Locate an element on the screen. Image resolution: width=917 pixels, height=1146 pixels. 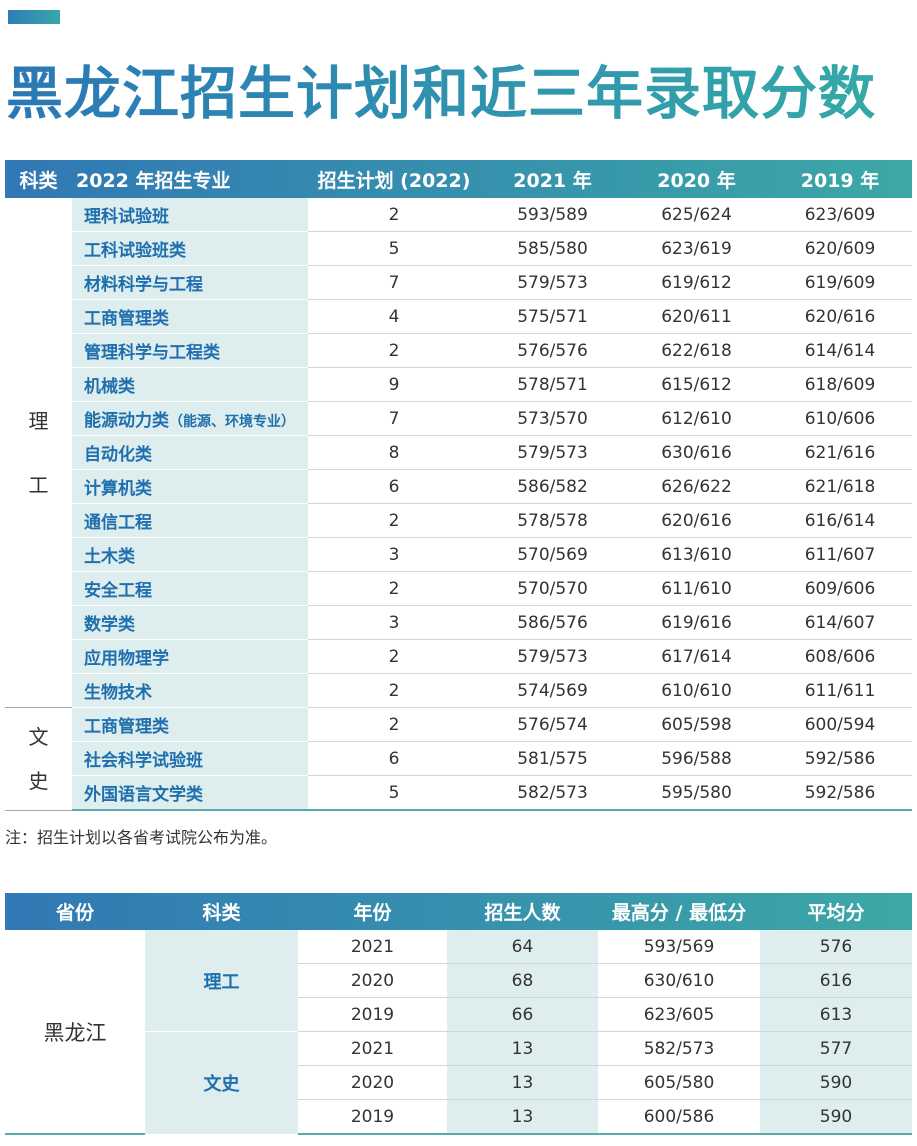
cell: 615/612 is located at coordinates (696, 384).